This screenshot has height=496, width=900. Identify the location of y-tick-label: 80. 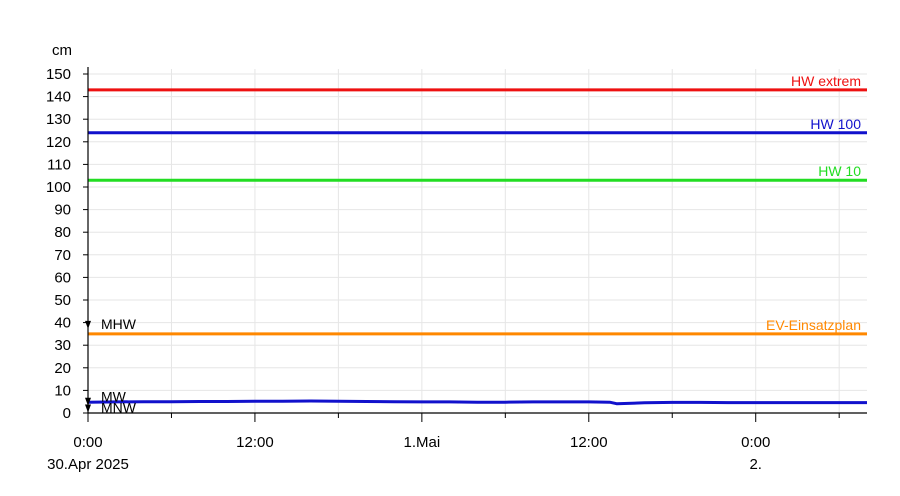
(62, 232).